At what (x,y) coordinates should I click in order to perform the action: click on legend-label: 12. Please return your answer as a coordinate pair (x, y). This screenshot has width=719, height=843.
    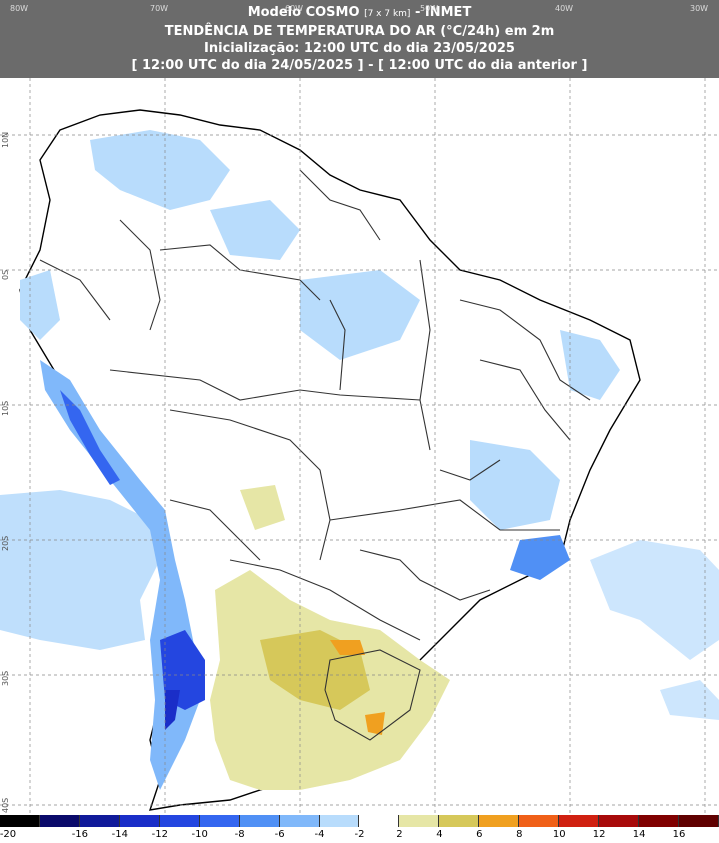
    Looking at the image, I should click on (599, 834).